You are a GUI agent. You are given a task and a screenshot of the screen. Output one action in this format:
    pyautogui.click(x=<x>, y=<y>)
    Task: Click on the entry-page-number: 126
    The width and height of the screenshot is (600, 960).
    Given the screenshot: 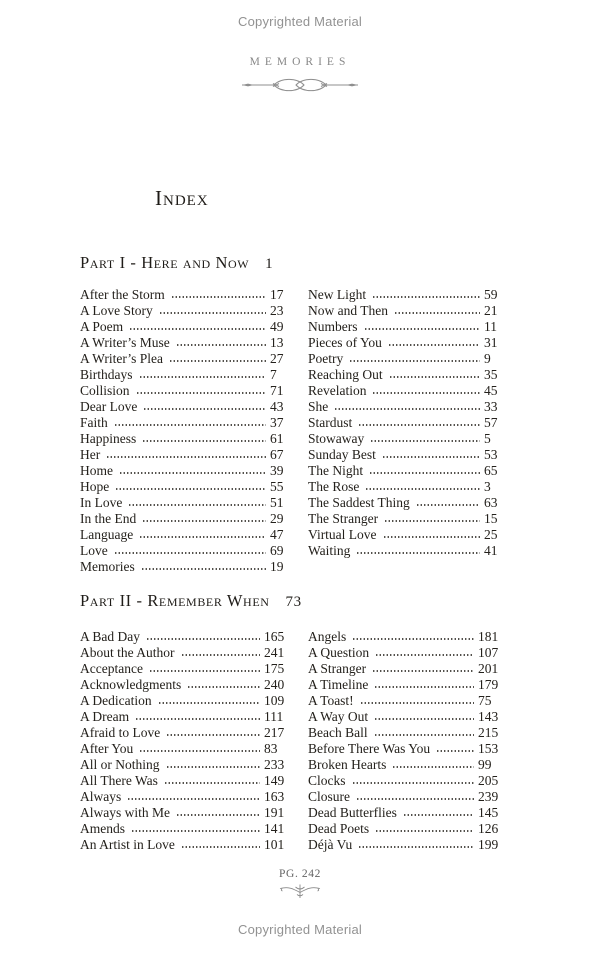 What is the action you would take?
    pyautogui.click(x=488, y=828)
    